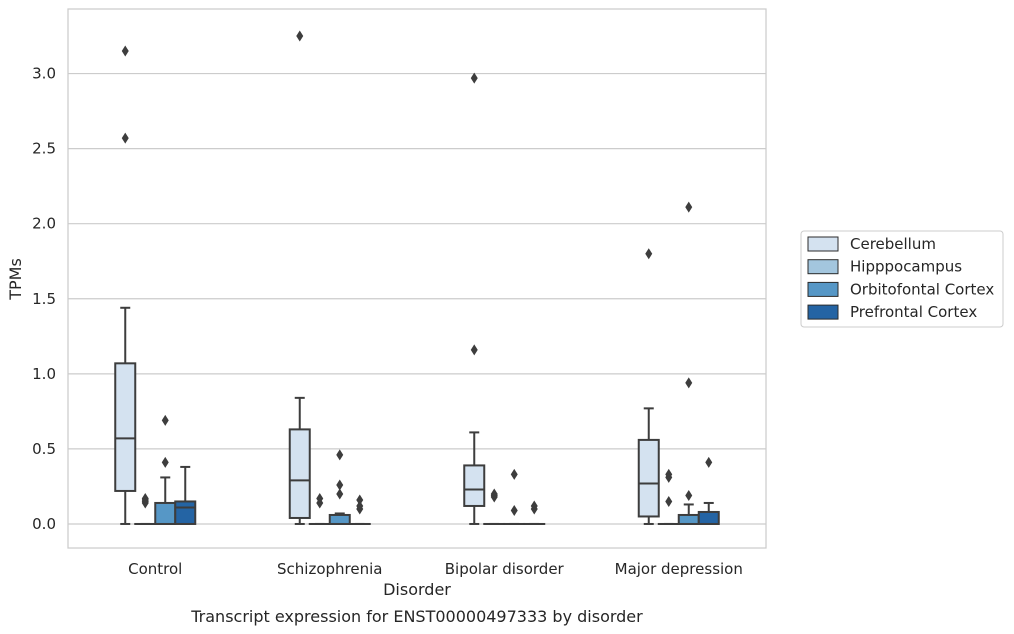 The width and height of the screenshot is (1014, 634). What do you see at coordinates (329, 569) in the screenshot?
I see `x-tick-label: Schizophrenia` at bounding box center [329, 569].